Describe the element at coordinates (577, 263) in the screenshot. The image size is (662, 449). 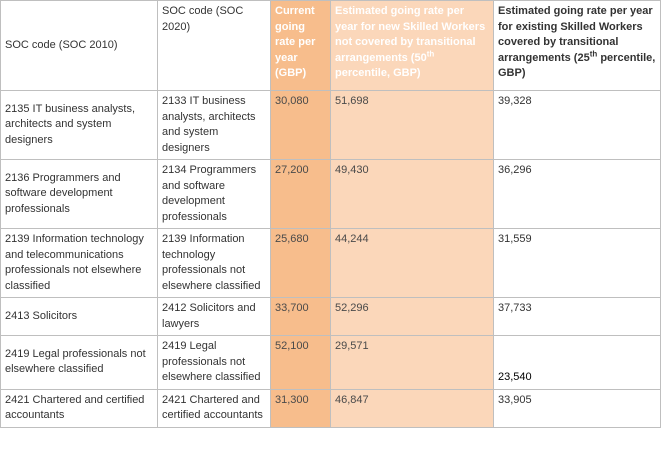
I see `cell-existing-rate: 31,559` at that location.